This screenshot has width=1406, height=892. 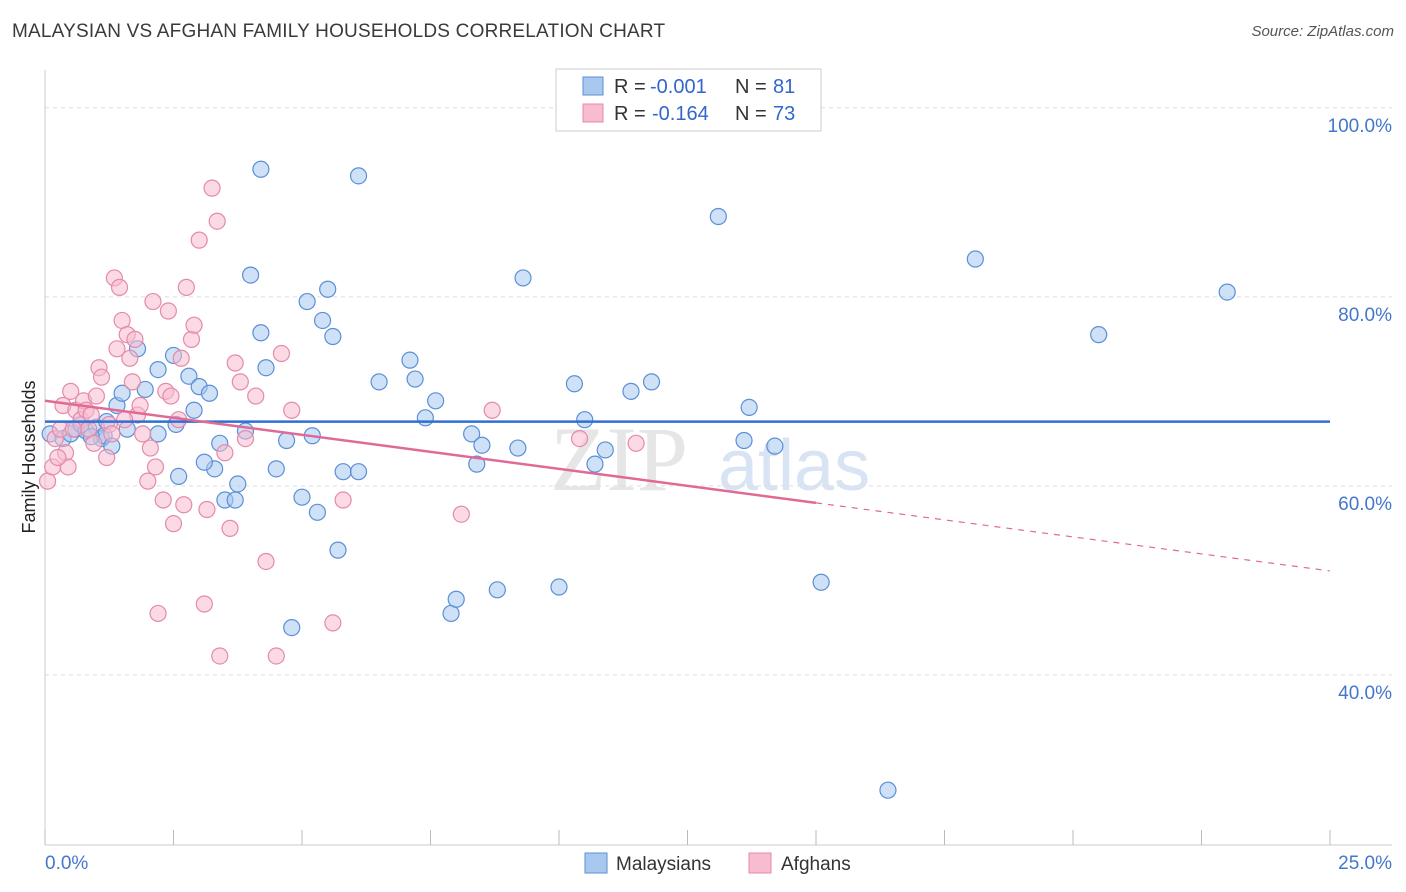 I want to click on top-legend: R = -0.001 N = 81 R = -0.164 N = 73, so click(x=688, y=100).